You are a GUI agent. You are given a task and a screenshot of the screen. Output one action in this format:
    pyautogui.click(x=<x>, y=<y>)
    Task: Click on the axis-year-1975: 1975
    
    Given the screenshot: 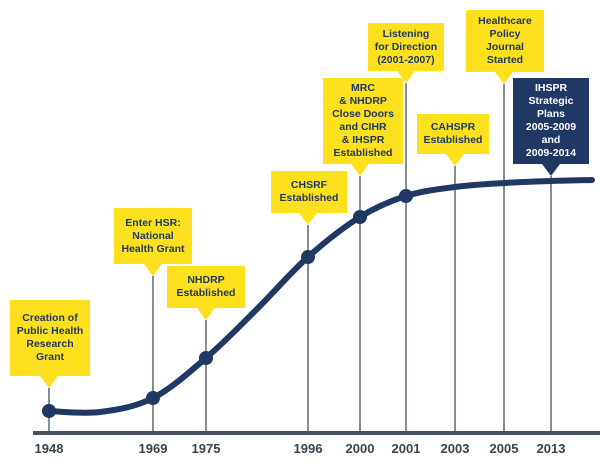 What is the action you would take?
    pyautogui.click(x=206, y=448)
    